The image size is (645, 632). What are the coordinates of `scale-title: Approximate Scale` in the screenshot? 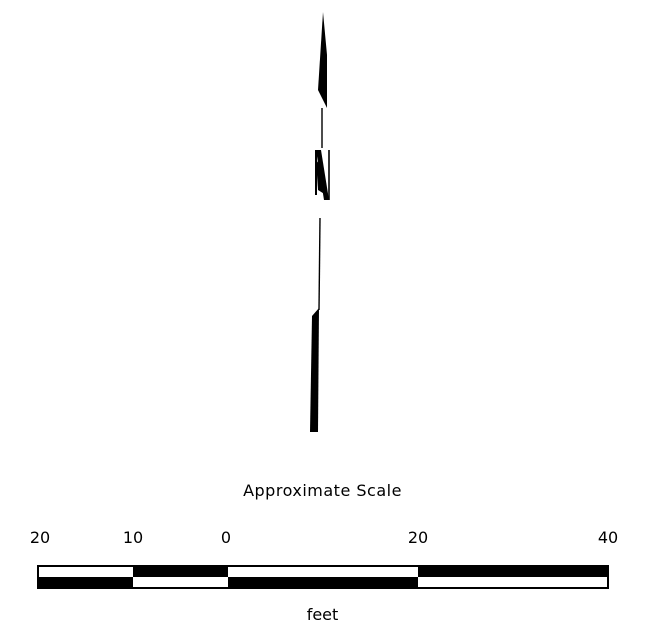 It's located at (322, 490).